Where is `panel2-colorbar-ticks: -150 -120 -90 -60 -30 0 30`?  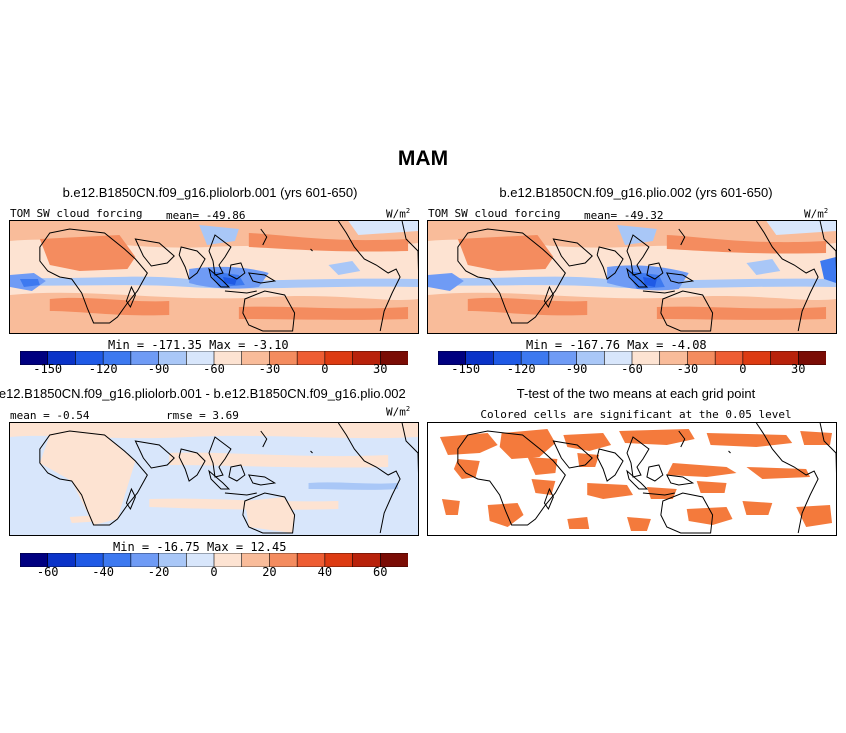 panel2-colorbar-ticks: -150 -120 -90 -60 -30 0 30 is located at coordinates (632, 370).